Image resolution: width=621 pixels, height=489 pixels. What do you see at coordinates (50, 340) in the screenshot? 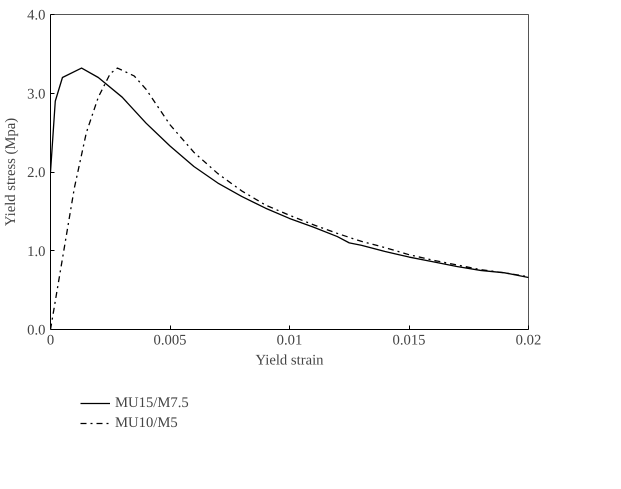
I see `x-tick-label: 0` at bounding box center [50, 340].